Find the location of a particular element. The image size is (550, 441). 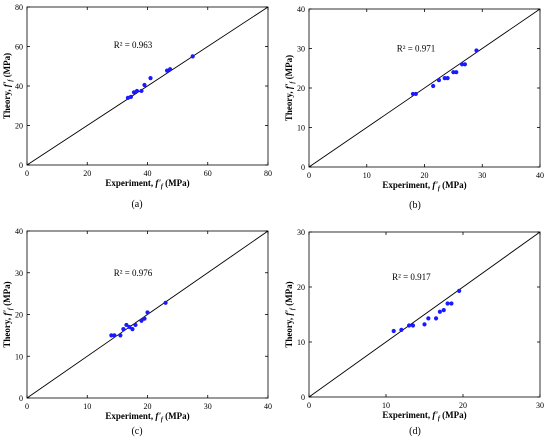

panel-label: (b) is located at coordinates (415, 205).